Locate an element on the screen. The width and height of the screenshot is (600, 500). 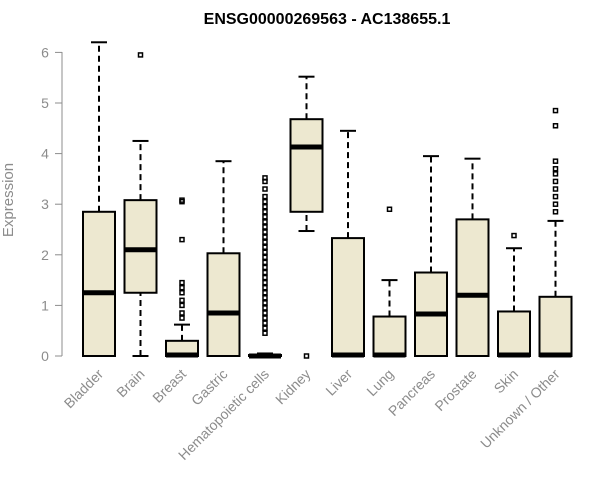
x-tick-label: Brain is located at coordinates (130, 383).